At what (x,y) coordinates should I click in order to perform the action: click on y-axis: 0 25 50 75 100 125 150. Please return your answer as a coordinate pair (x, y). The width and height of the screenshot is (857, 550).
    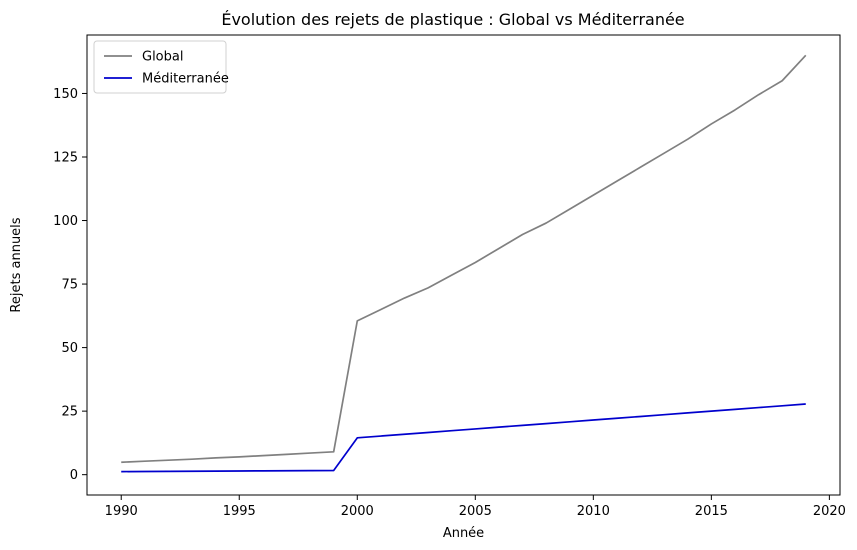
    Looking at the image, I should click on (70, 285).